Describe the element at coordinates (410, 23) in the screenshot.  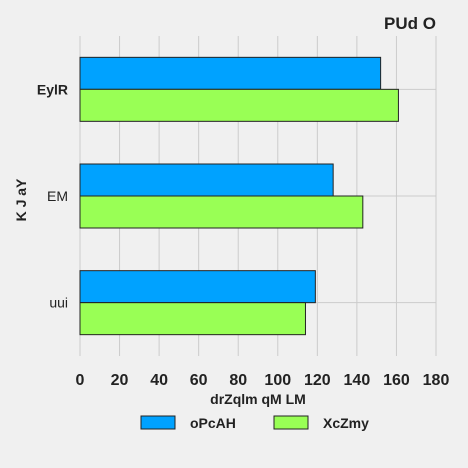
I see `chart-title: PUd O` at that location.